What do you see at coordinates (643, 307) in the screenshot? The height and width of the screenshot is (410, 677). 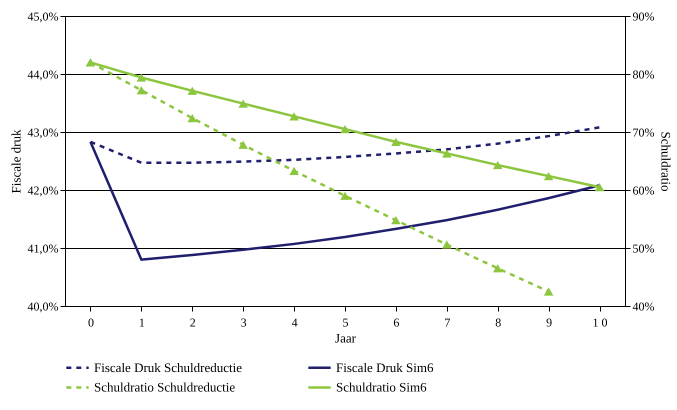 I see `y2-tick-label: 40%` at bounding box center [643, 307].